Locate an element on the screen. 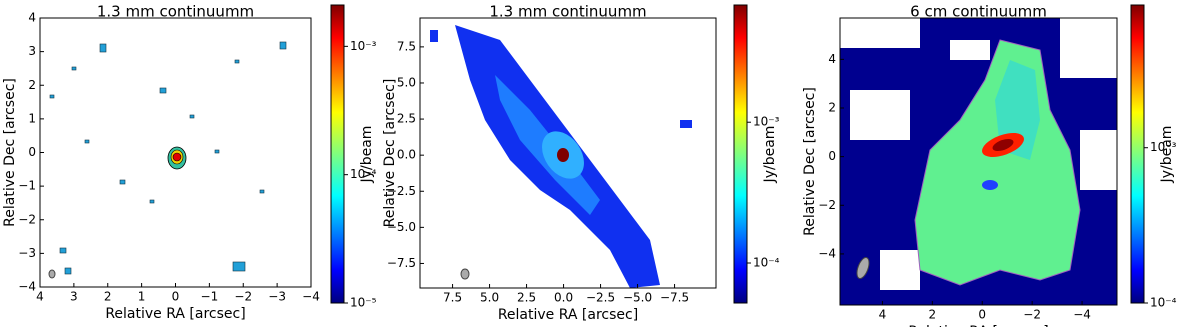 The height and width of the screenshot is (327, 1200). x-tick-label: 5.0 is located at coordinates (489, 298).